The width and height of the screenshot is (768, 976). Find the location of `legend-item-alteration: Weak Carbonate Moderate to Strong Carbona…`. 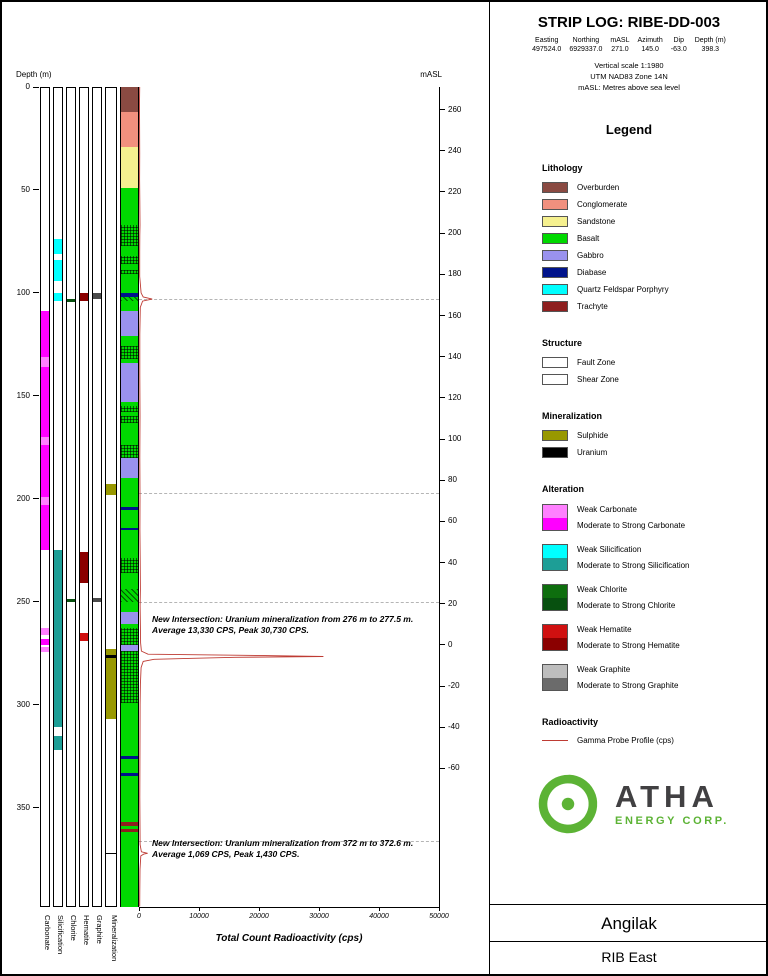

legend-item-alteration: Weak Carbonate Moderate to Strong Carbona… is located at coordinates (654, 517).